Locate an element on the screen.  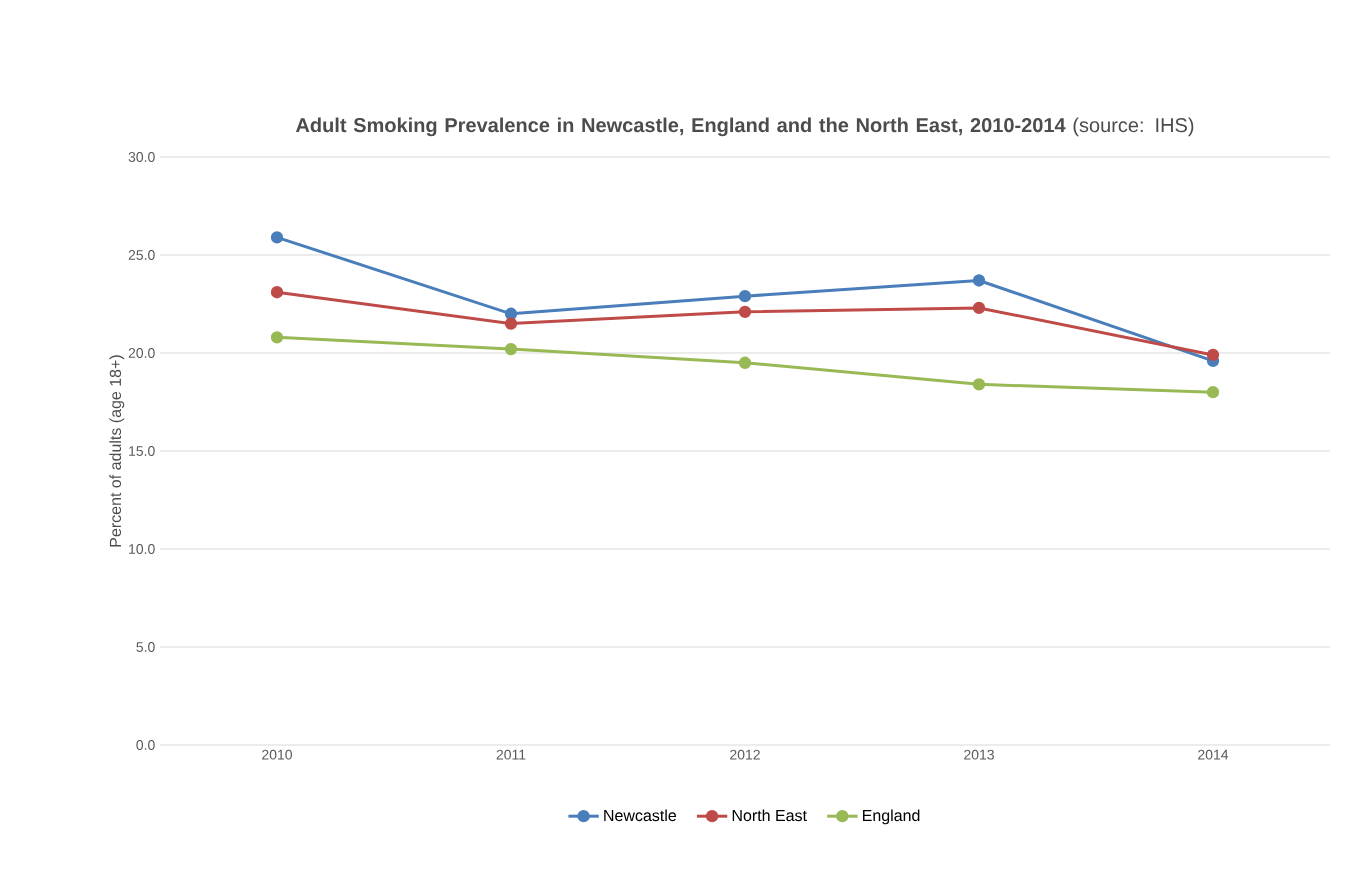
legend-label: Newcastle is located at coordinates (640, 815).